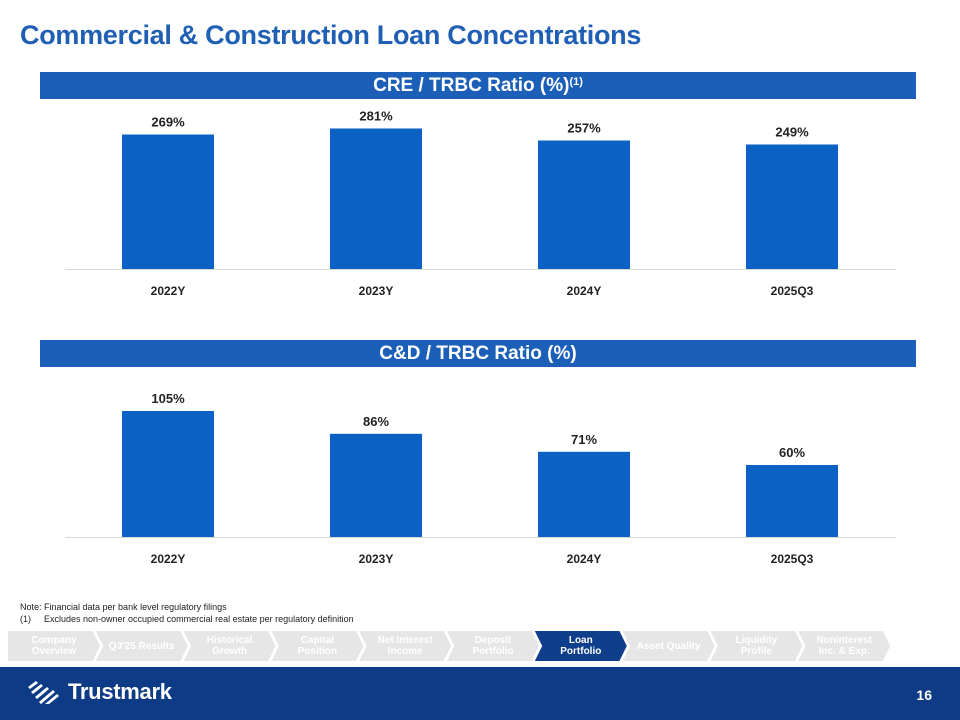 The width and height of the screenshot is (960, 720). I want to click on chart-1-title-band: CRE / TRBC Ratio (%)(1), so click(478, 85).